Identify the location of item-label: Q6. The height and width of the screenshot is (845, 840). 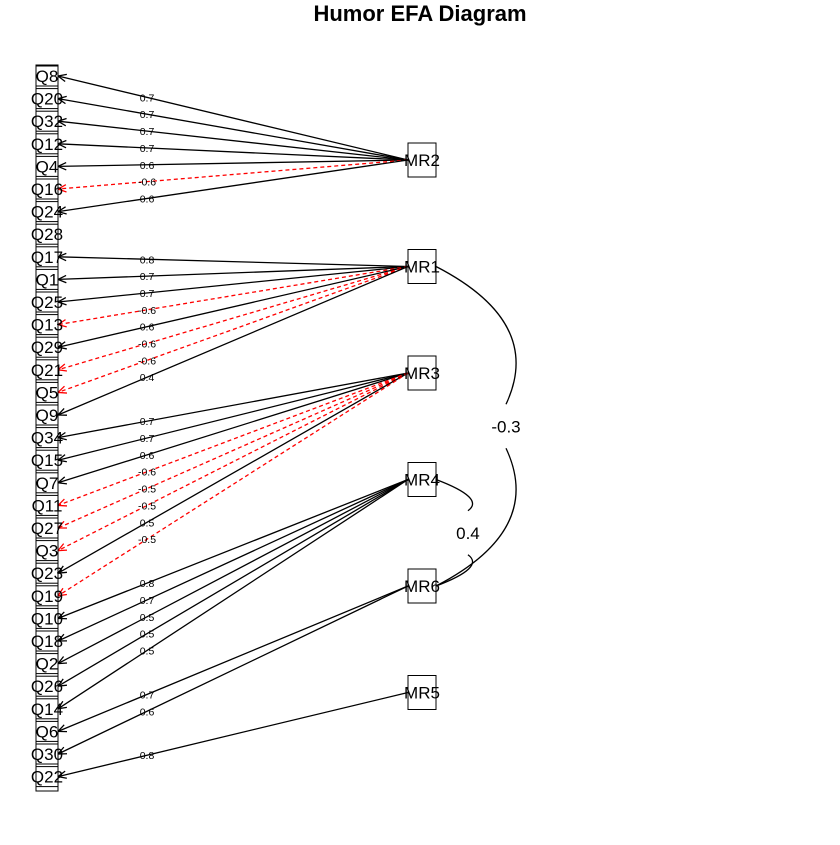
(47, 731).